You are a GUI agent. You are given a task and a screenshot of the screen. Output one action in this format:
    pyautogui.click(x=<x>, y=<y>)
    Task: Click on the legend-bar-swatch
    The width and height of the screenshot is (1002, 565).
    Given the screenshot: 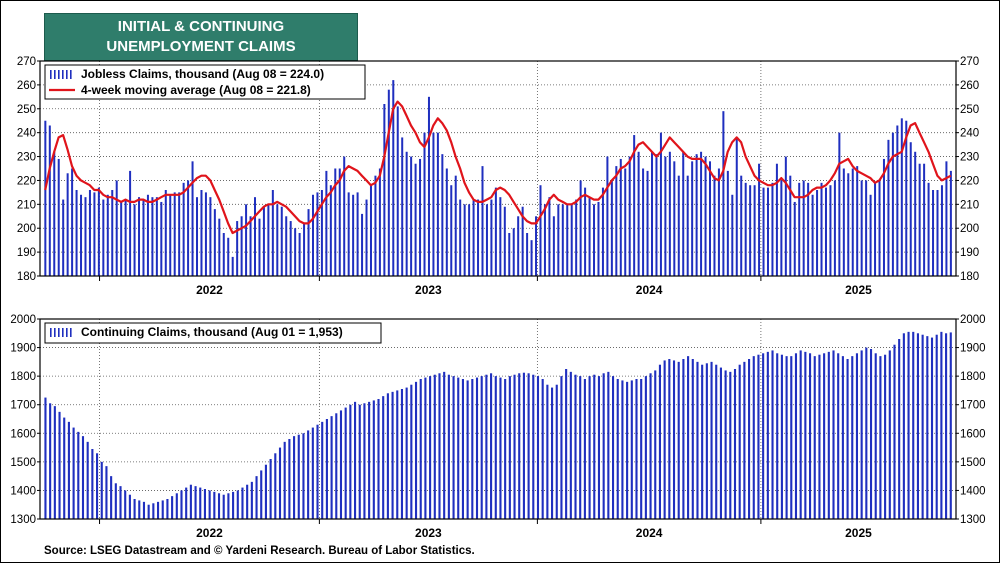 What is the action you would take?
    pyautogui.click(x=71, y=74)
    